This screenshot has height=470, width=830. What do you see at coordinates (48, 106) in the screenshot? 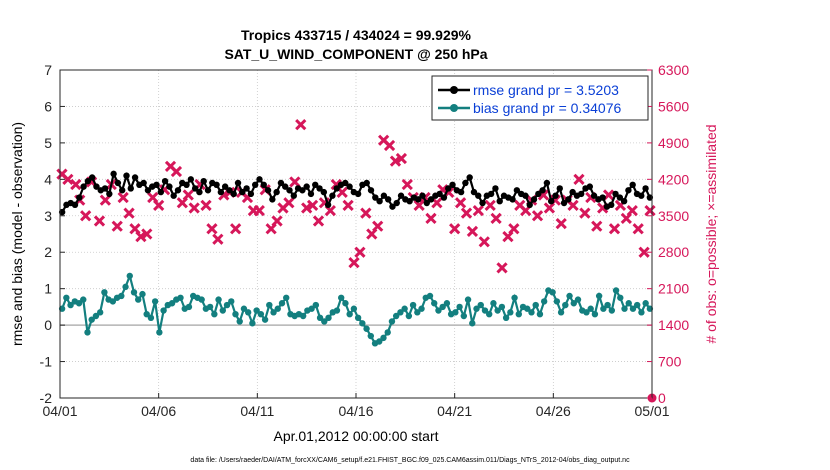
I see `y-tick-label: 6` at bounding box center [48, 106].